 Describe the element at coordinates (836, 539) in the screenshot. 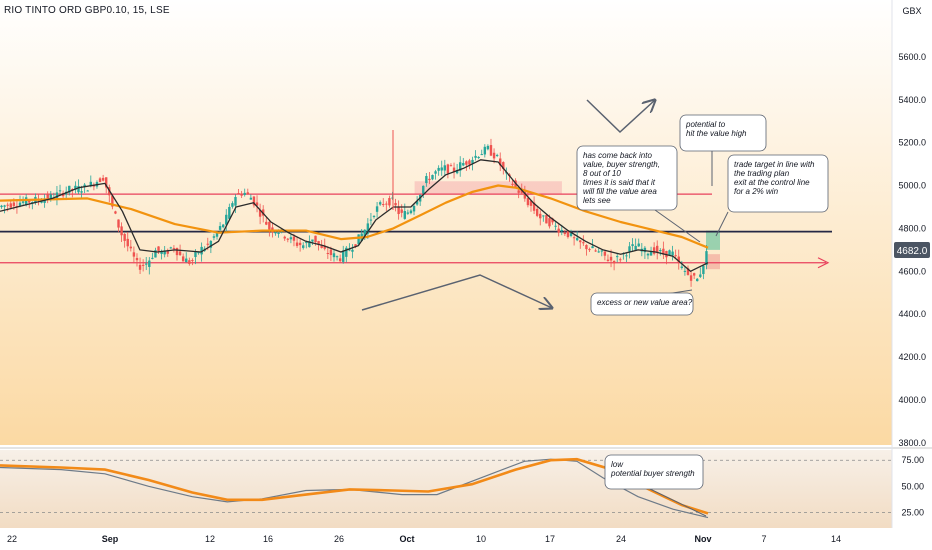

I see `time-tick-label: 14` at that location.